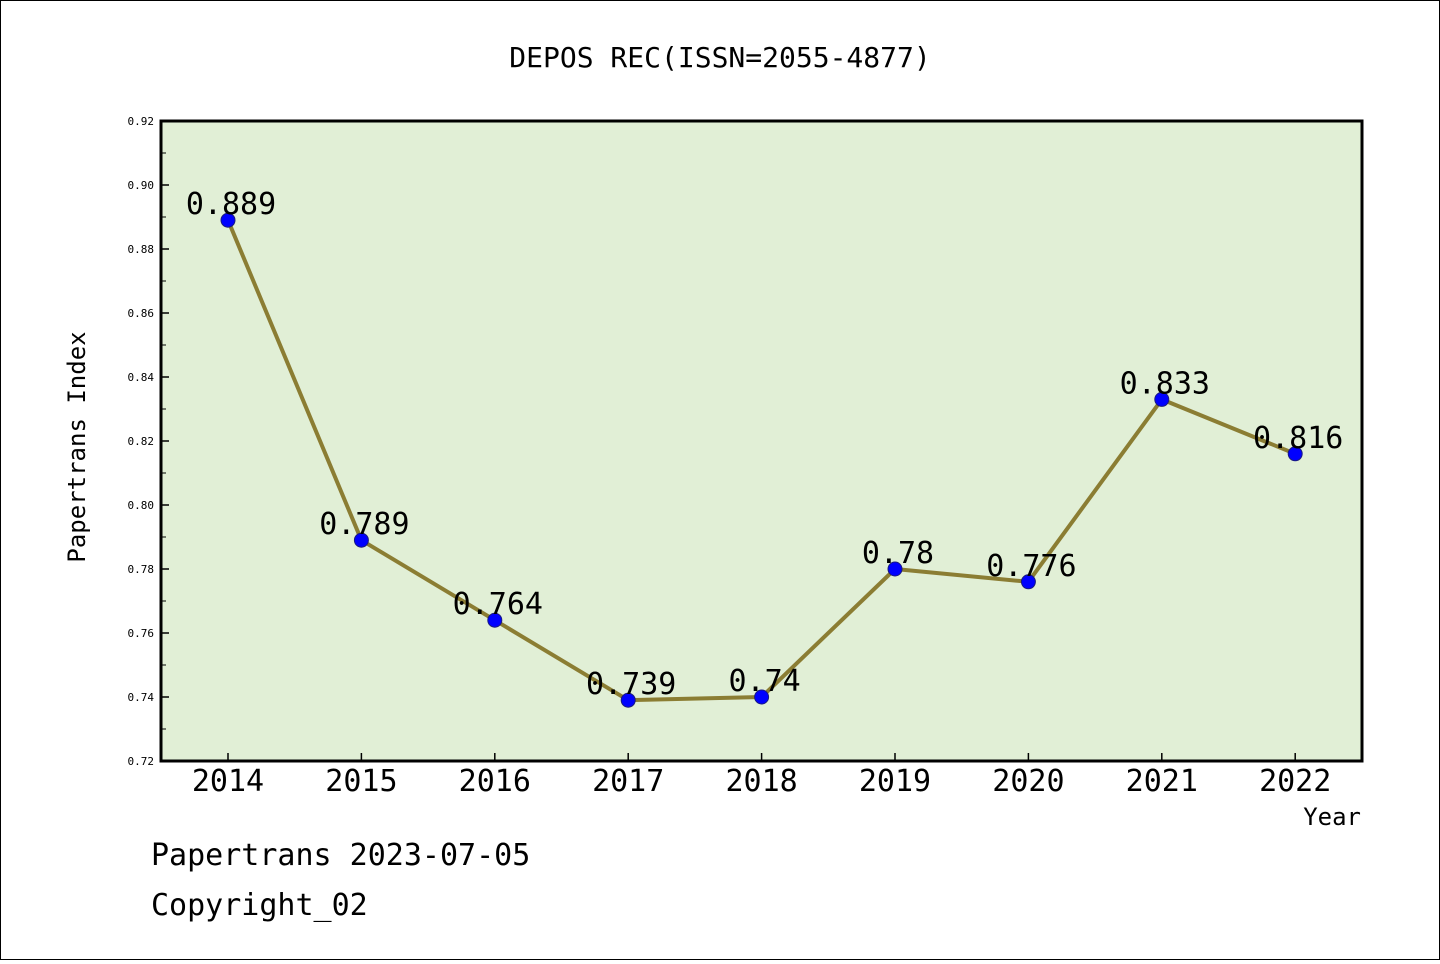 The image size is (1440, 964). What do you see at coordinates (498, 604) in the screenshot?
I see `data-label: 0.764` at bounding box center [498, 604].